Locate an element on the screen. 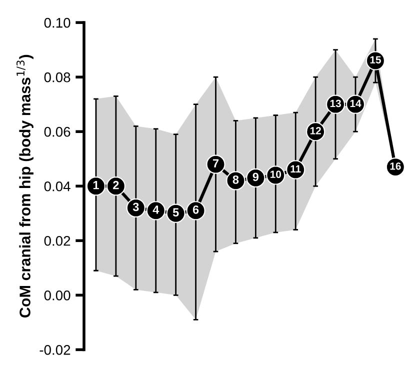  x-tick-label: 15 is located at coordinates (375, 60).